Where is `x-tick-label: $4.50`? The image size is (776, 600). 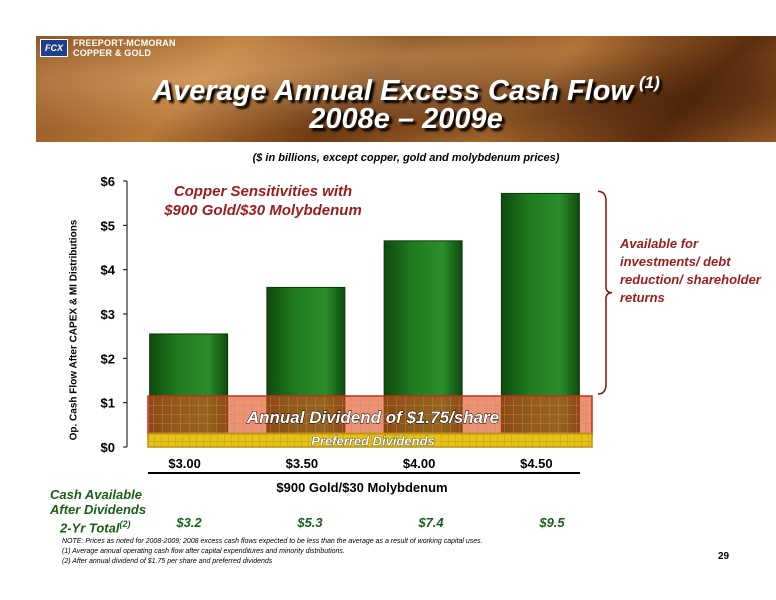
x-tick-label: $4.50 is located at coordinates (536, 463).